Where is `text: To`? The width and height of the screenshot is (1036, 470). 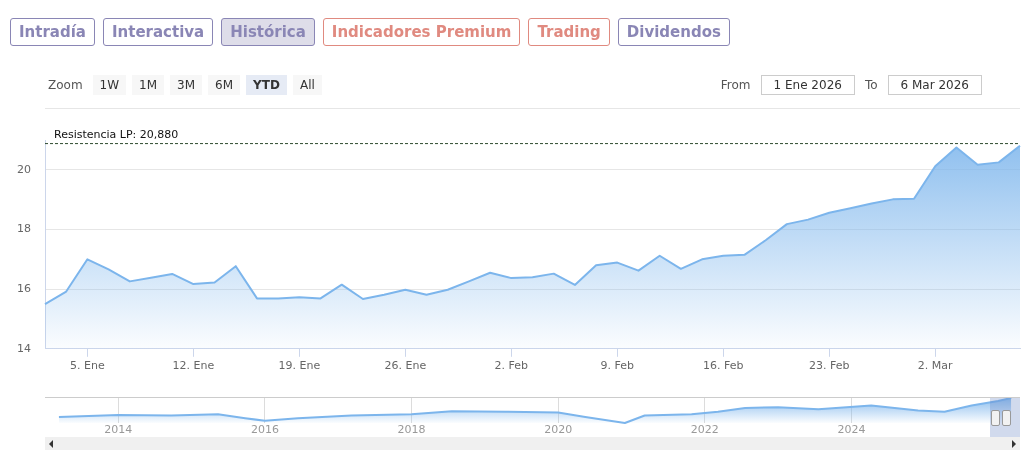
text: To is located at coordinates (871, 85).